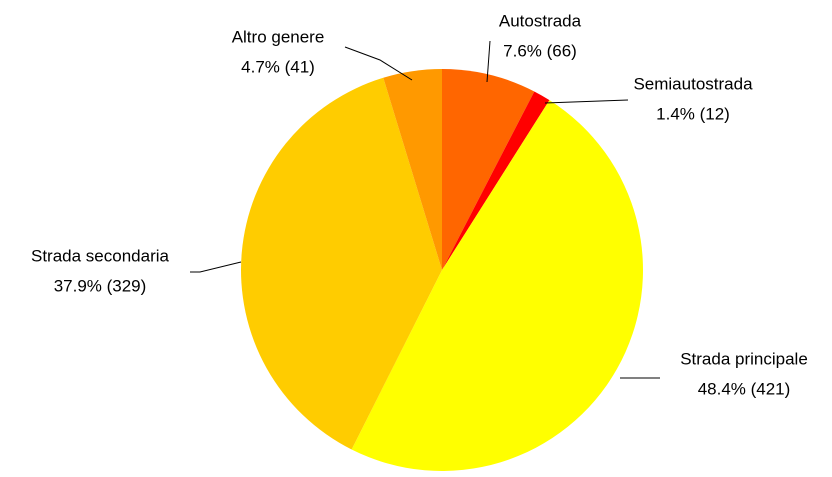  Describe the element at coordinates (540, 20) in the screenshot. I see `slice-label: Autostrada` at that location.